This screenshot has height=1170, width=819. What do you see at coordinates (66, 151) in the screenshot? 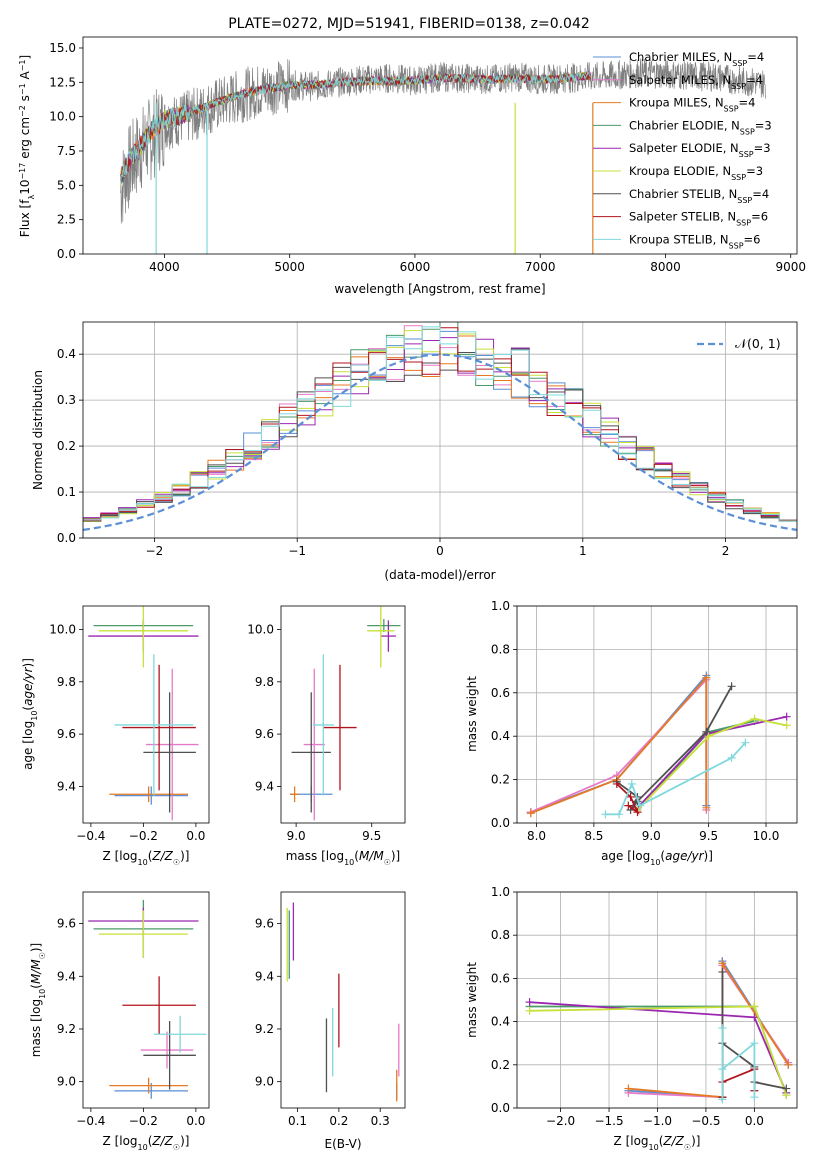
I see `y-tick-label: 7.5` at bounding box center [66, 151].